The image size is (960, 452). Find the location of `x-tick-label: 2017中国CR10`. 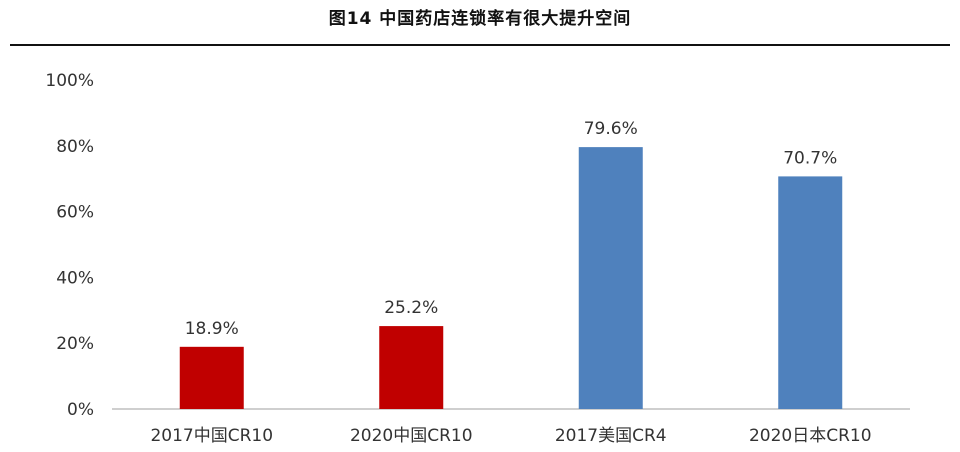

x-tick-label: 2017中国CR10 is located at coordinates (211, 436).